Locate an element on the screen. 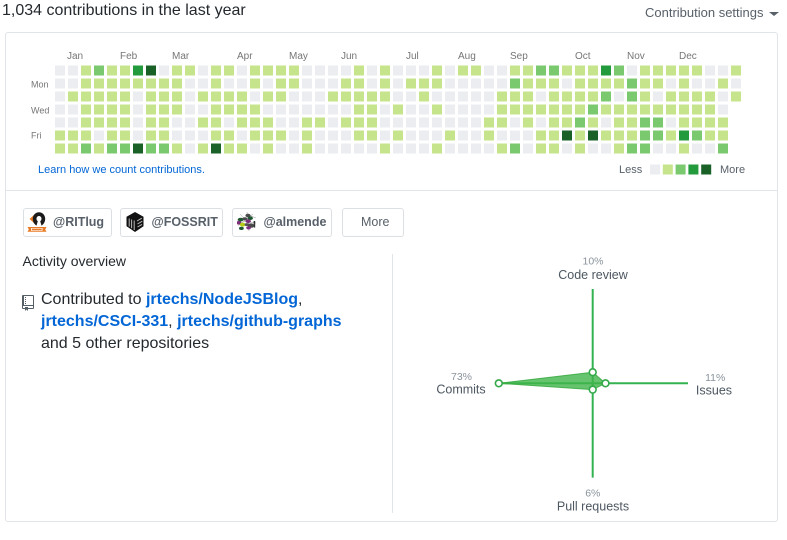  svg-text: Jun is located at coordinates (349, 56).